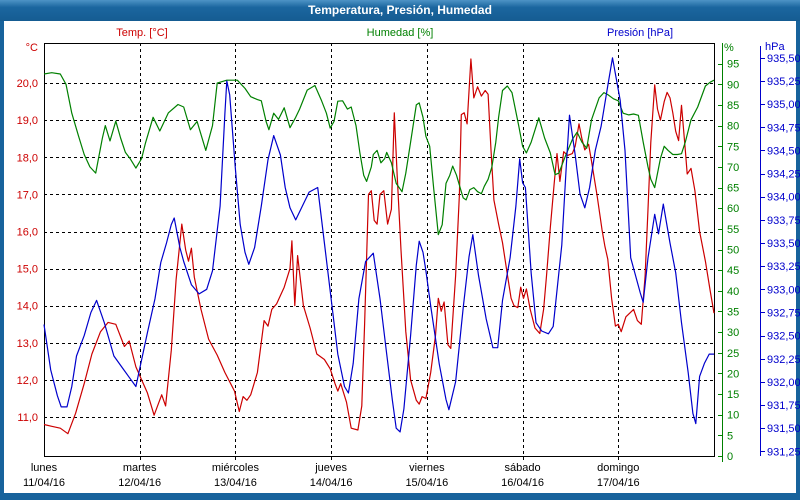 The image size is (800, 500). What do you see at coordinates (733, 65) in the screenshot?
I see `humidity-tick-label: 95` at bounding box center [733, 65].